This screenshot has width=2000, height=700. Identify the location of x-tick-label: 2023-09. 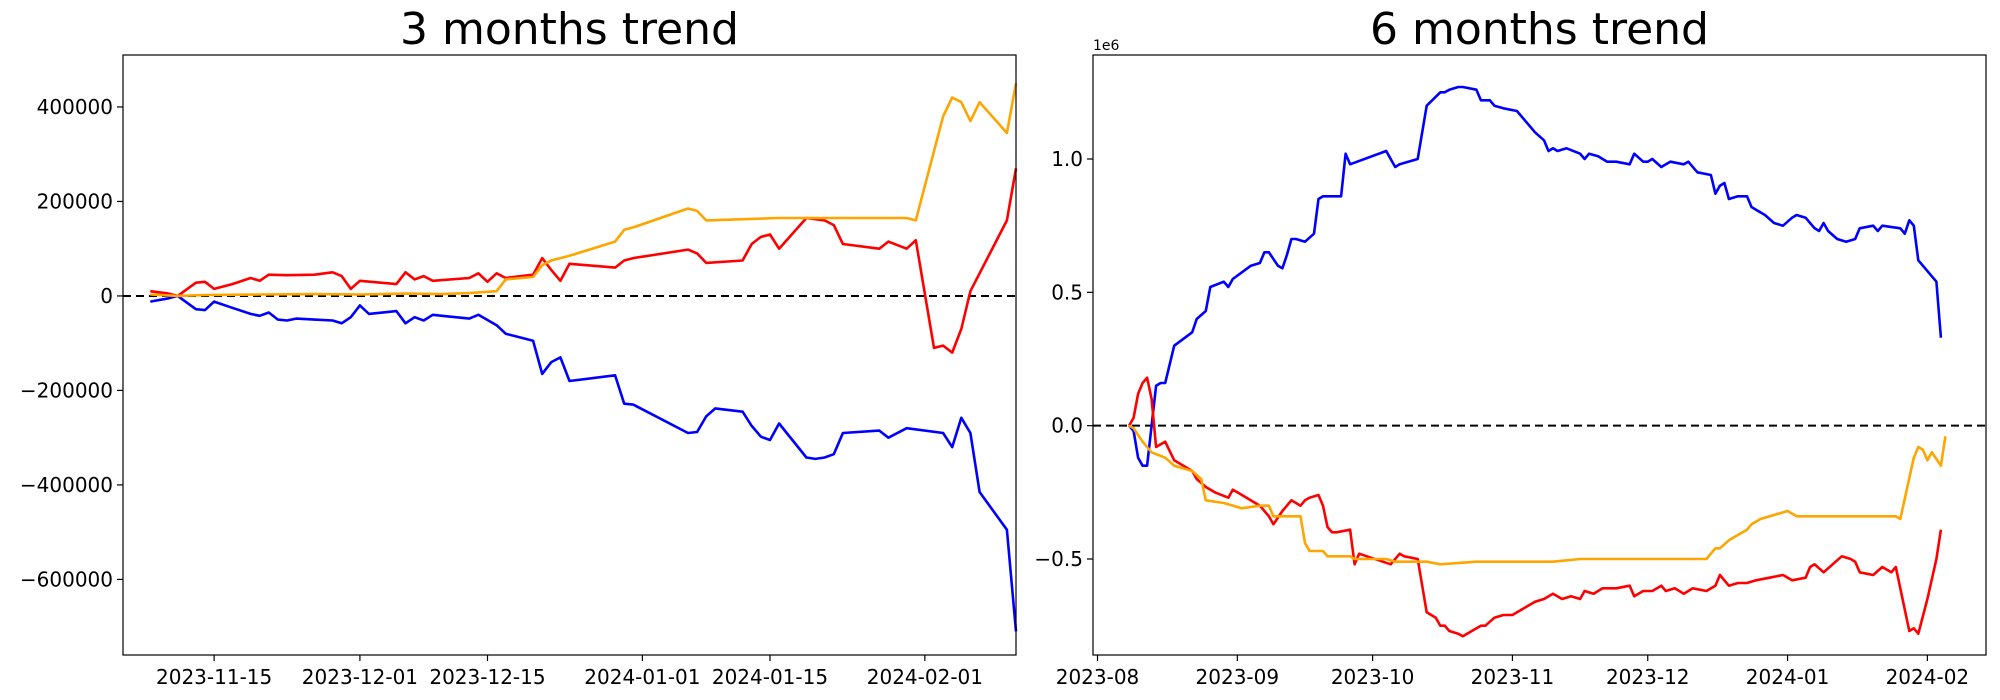
(1238, 677).